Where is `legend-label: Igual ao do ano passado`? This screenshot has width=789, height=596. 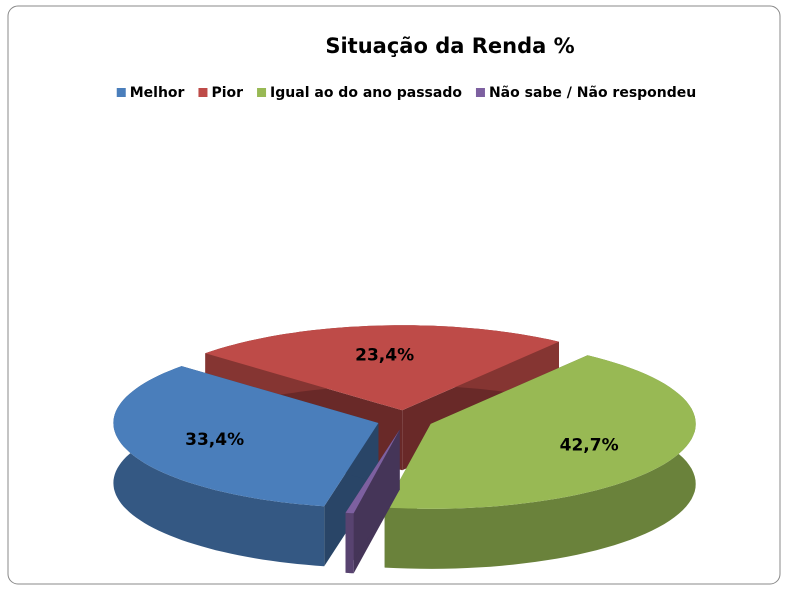 legend-label: Igual ao do ano passado is located at coordinates (366, 93).